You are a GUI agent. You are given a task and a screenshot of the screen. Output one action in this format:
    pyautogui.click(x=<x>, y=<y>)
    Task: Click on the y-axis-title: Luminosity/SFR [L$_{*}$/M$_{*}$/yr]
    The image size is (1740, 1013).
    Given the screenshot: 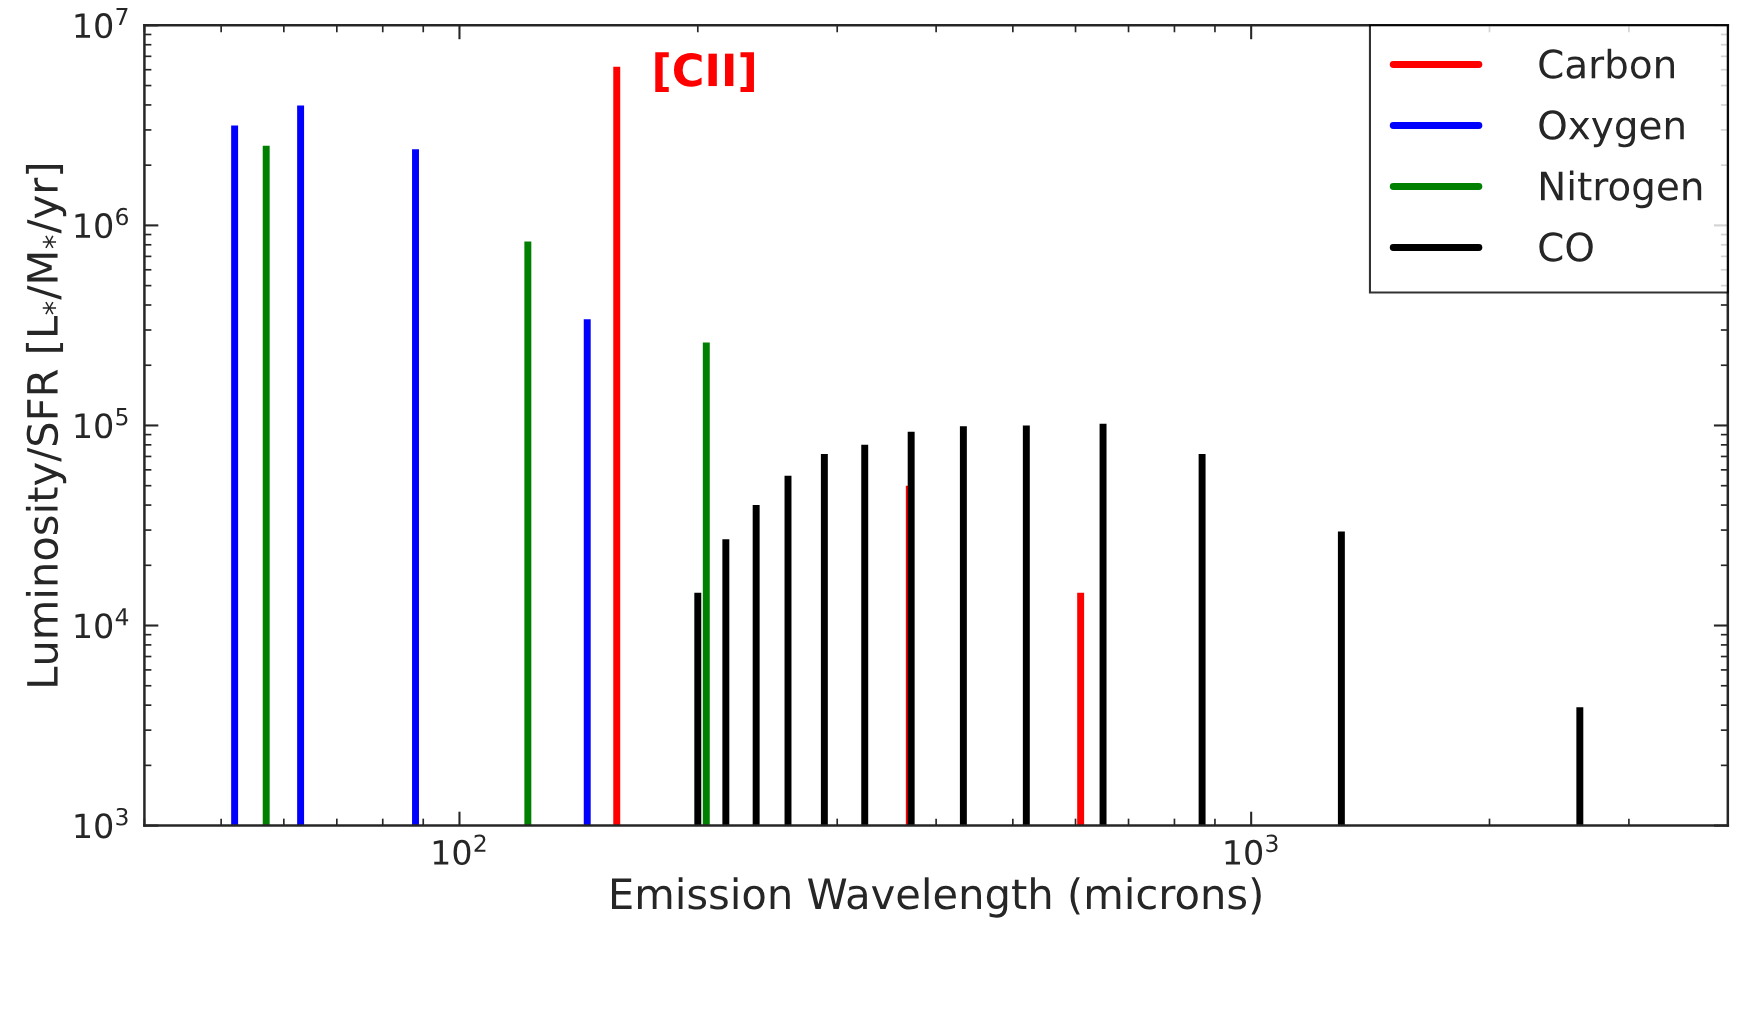 What is the action you would take?
    pyautogui.click(x=46, y=425)
    